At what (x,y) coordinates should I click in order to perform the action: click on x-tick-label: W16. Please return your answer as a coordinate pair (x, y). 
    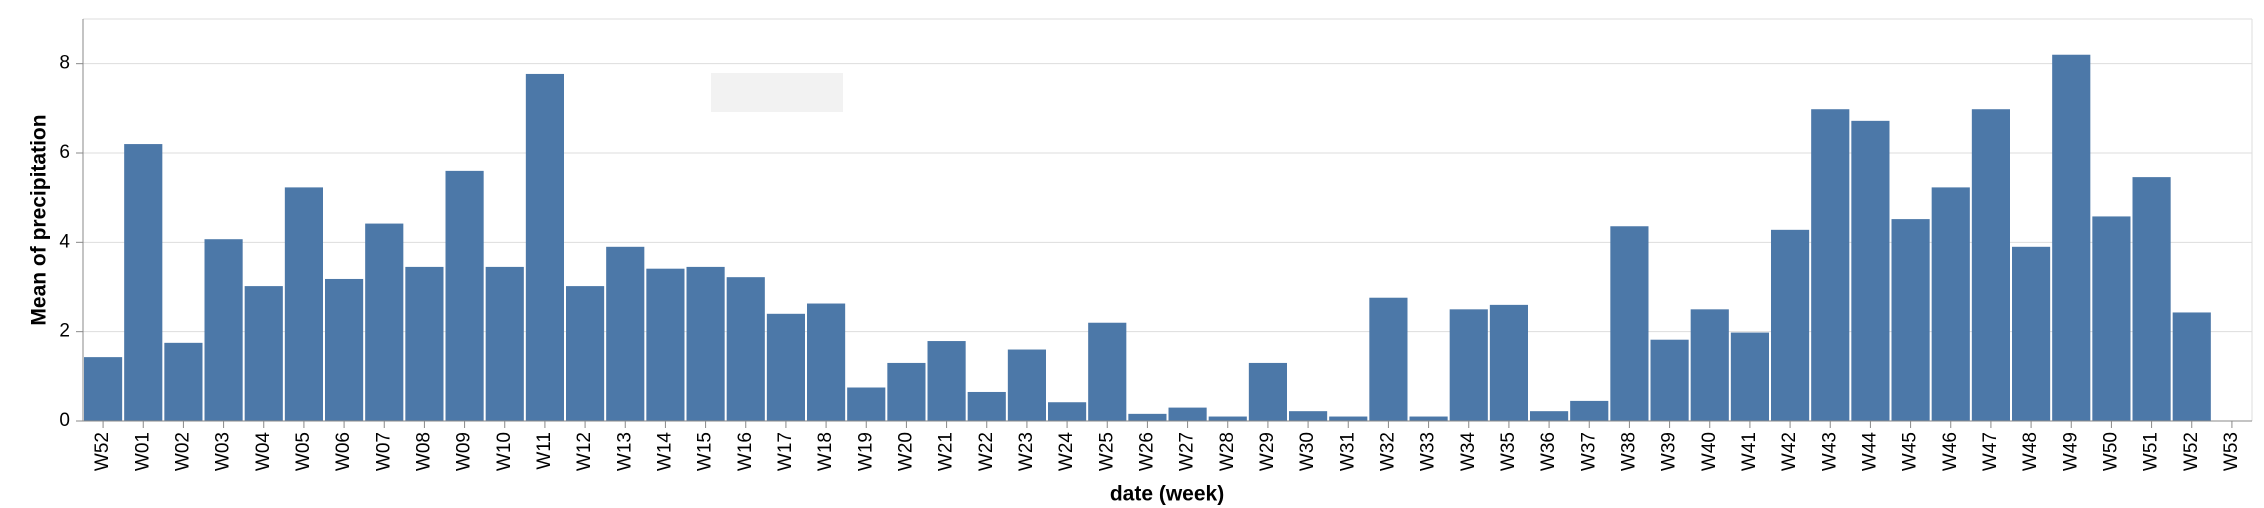
    Looking at the image, I should click on (745, 451).